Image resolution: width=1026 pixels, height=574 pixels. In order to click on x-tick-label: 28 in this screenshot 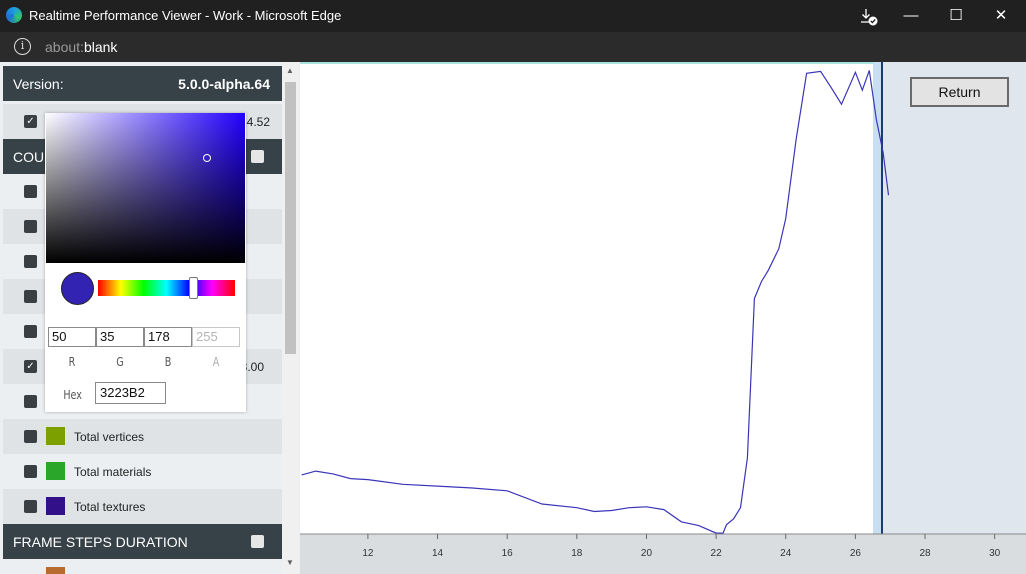, I will do `click(925, 553)`.